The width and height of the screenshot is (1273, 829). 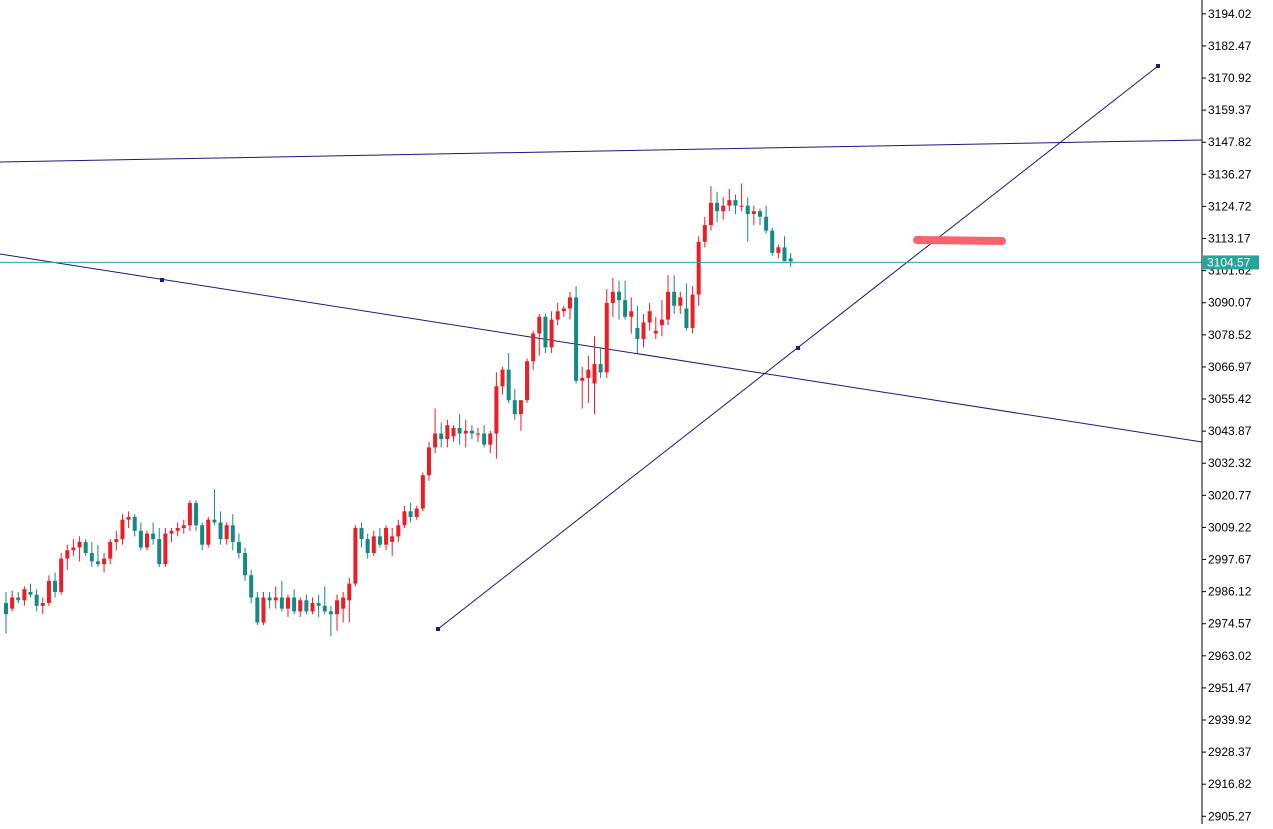 What do you see at coordinates (959, 240) in the screenshot?
I see `annotation-red-arrow` at bounding box center [959, 240].